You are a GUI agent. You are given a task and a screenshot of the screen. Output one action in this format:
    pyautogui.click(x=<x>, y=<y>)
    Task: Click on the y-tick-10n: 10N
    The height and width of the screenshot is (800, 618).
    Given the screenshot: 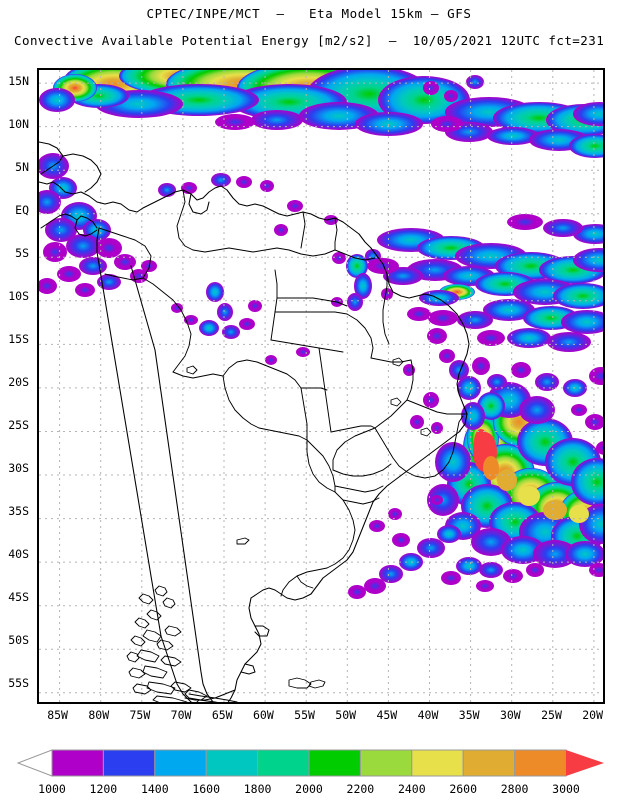 What is the action you would take?
    pyautogui.click(x=18, y=123)
    